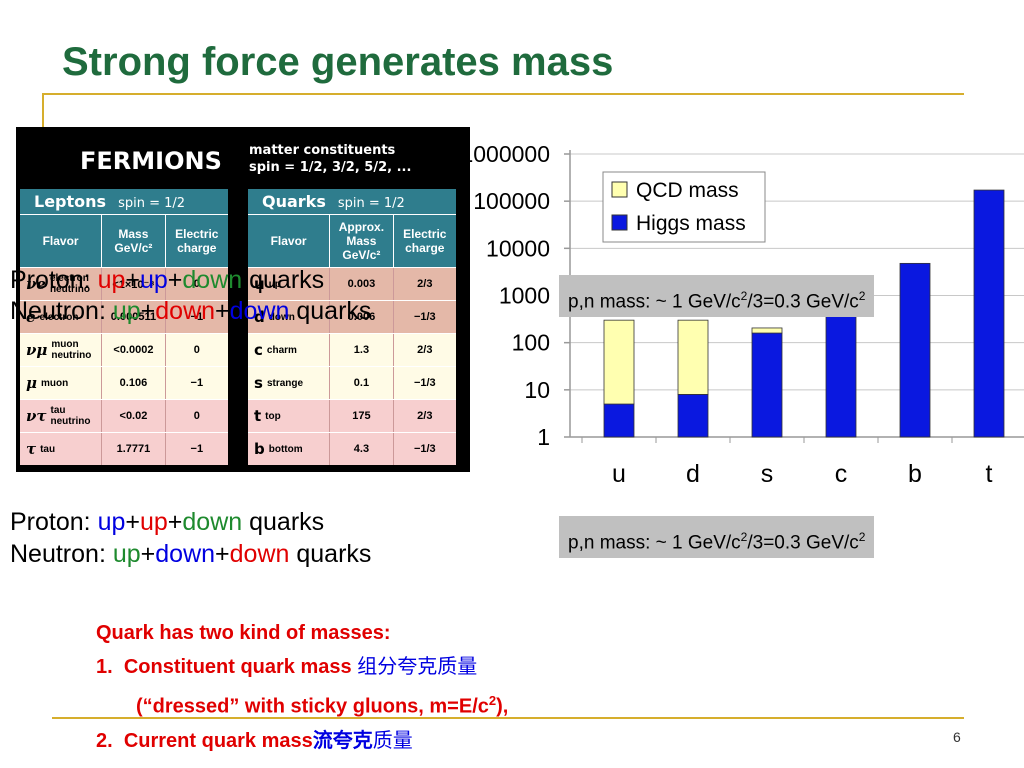 This screenshot has width=1024, height=768. I want to click on table-row: t top 175 2/3, so click(352, 415).